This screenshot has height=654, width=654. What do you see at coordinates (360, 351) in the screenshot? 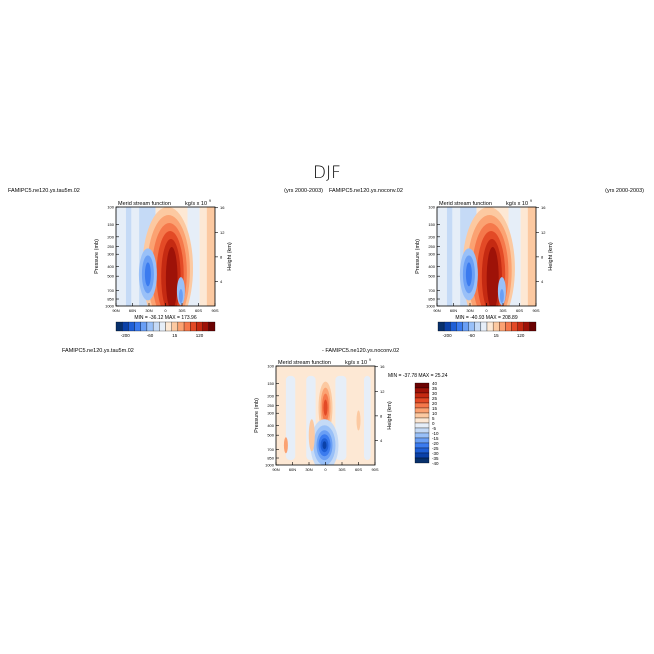
I see `diff-label: - FAMIPC5.ne120.ys.noconv.02` at bounding box center [360, 351].